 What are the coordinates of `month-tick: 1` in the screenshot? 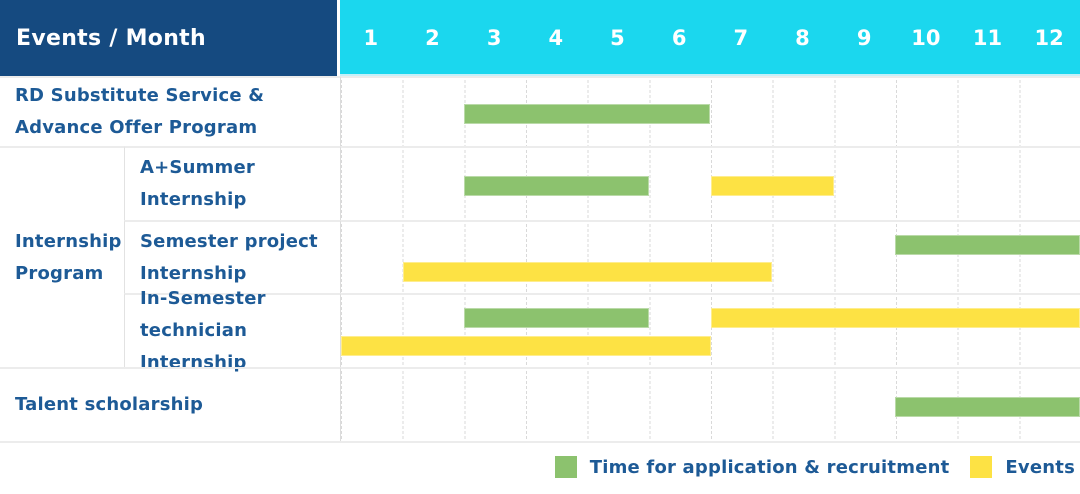 It's located at (371, 38).